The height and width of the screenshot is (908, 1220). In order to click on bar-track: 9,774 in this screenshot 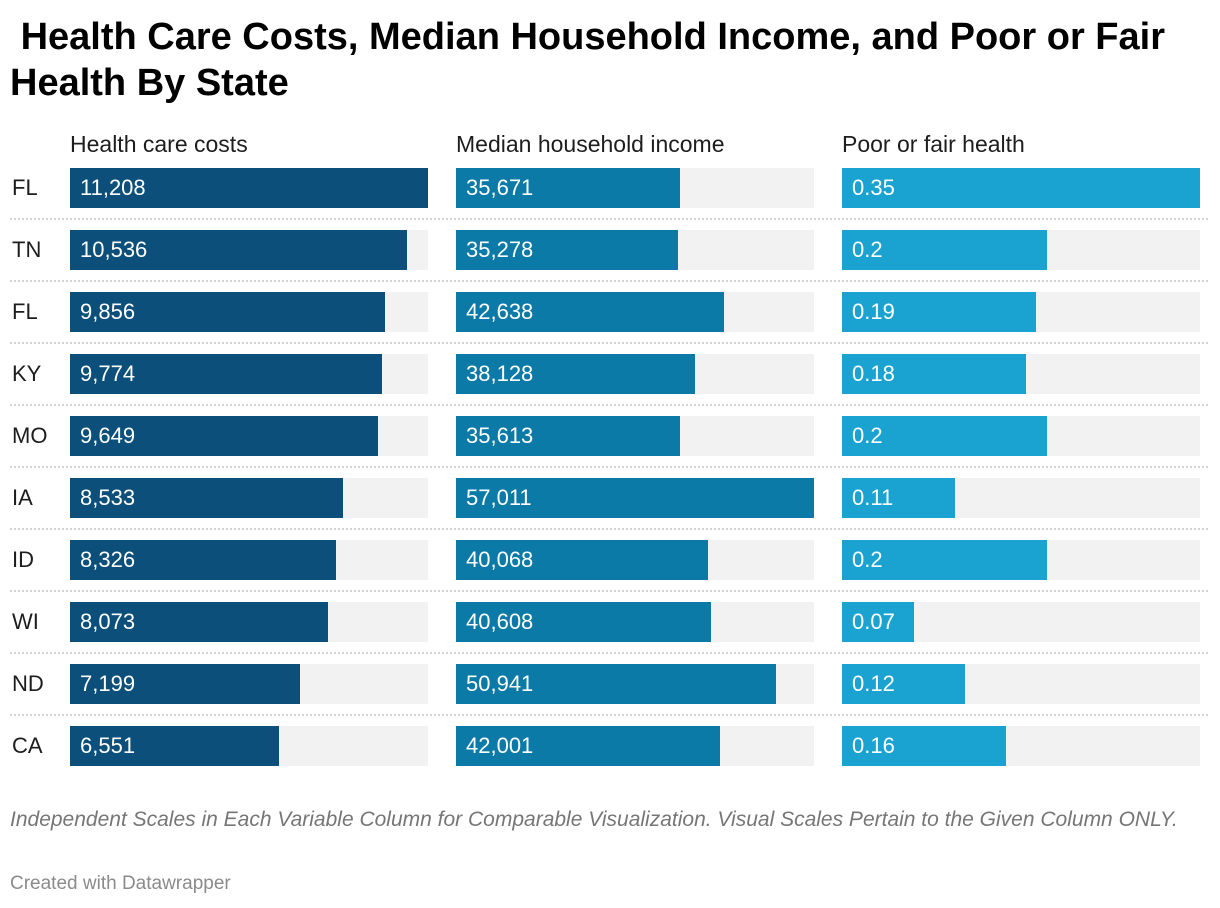, I will do `click(249, 374)`.